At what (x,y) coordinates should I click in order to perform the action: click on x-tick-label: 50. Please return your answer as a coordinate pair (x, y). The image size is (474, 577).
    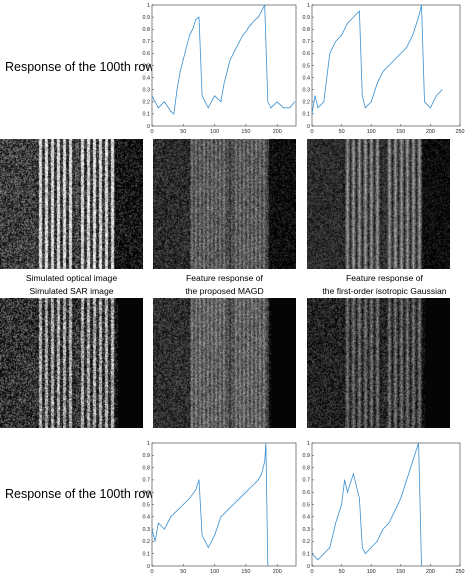
    Looking at the image, I should click on (342, 132).